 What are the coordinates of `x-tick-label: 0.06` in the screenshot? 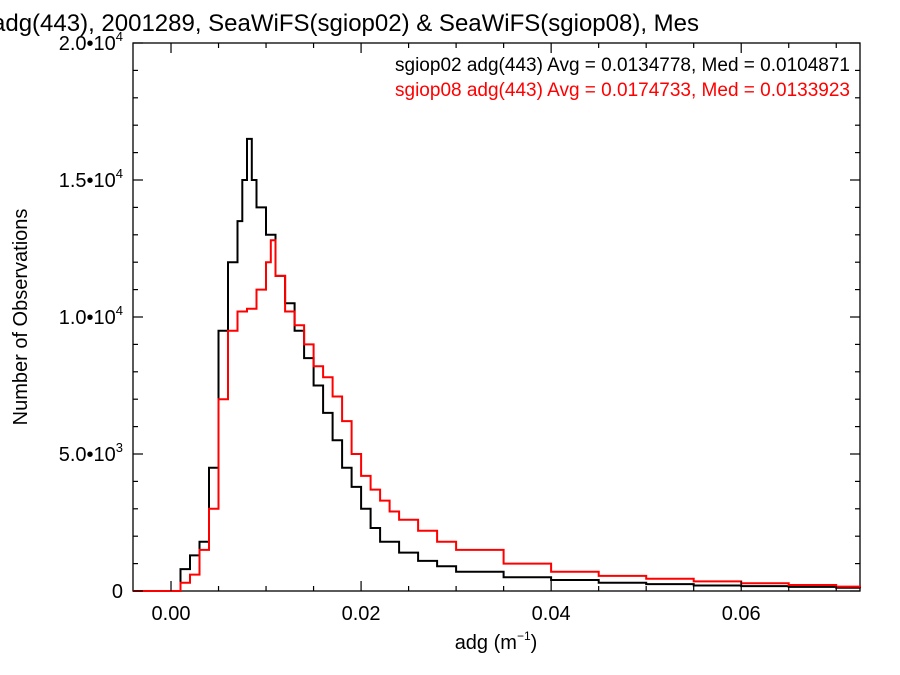 It's located at (741, 614).